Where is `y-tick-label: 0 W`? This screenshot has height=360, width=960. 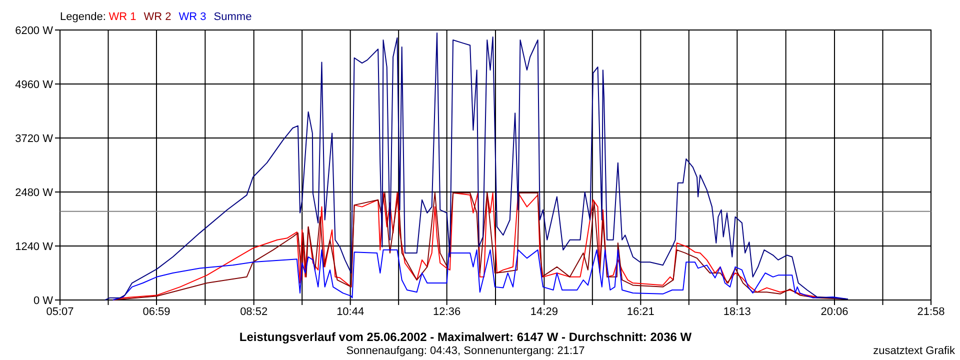 y-tick-label: 0 W is located at coordinates (43, 301).